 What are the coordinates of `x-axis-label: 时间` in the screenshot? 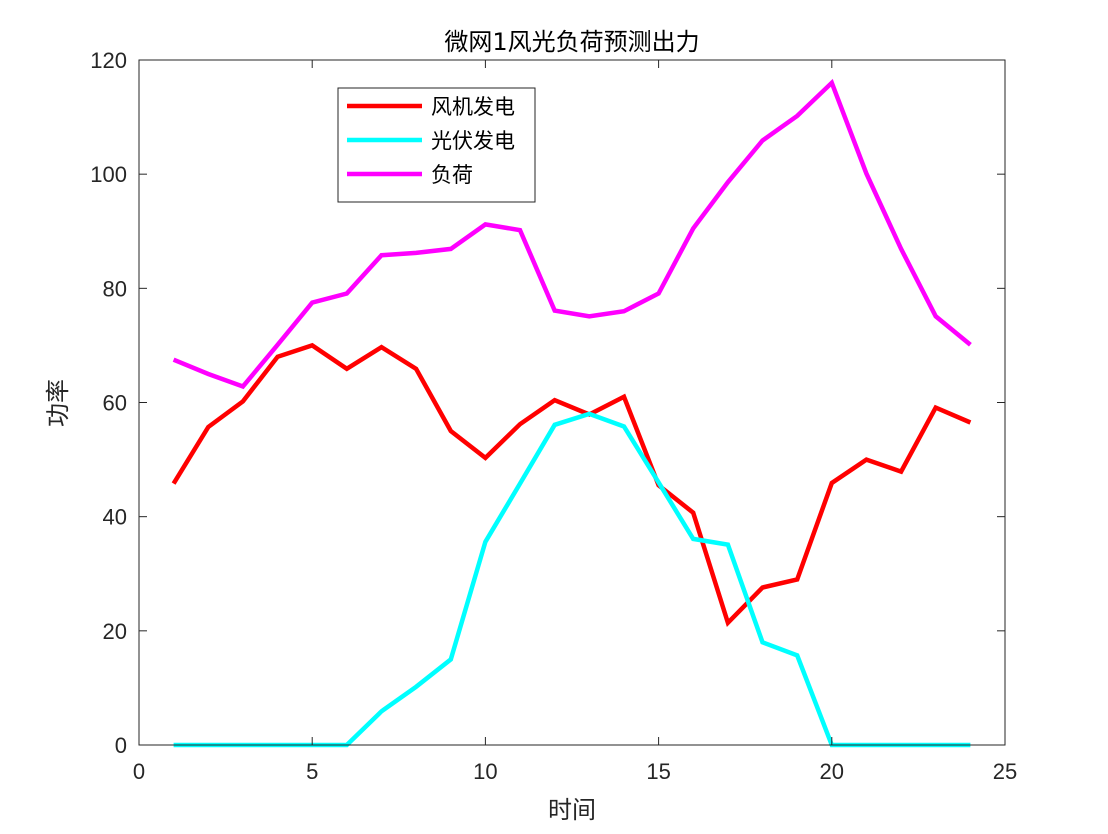 It's located at (572, 810).